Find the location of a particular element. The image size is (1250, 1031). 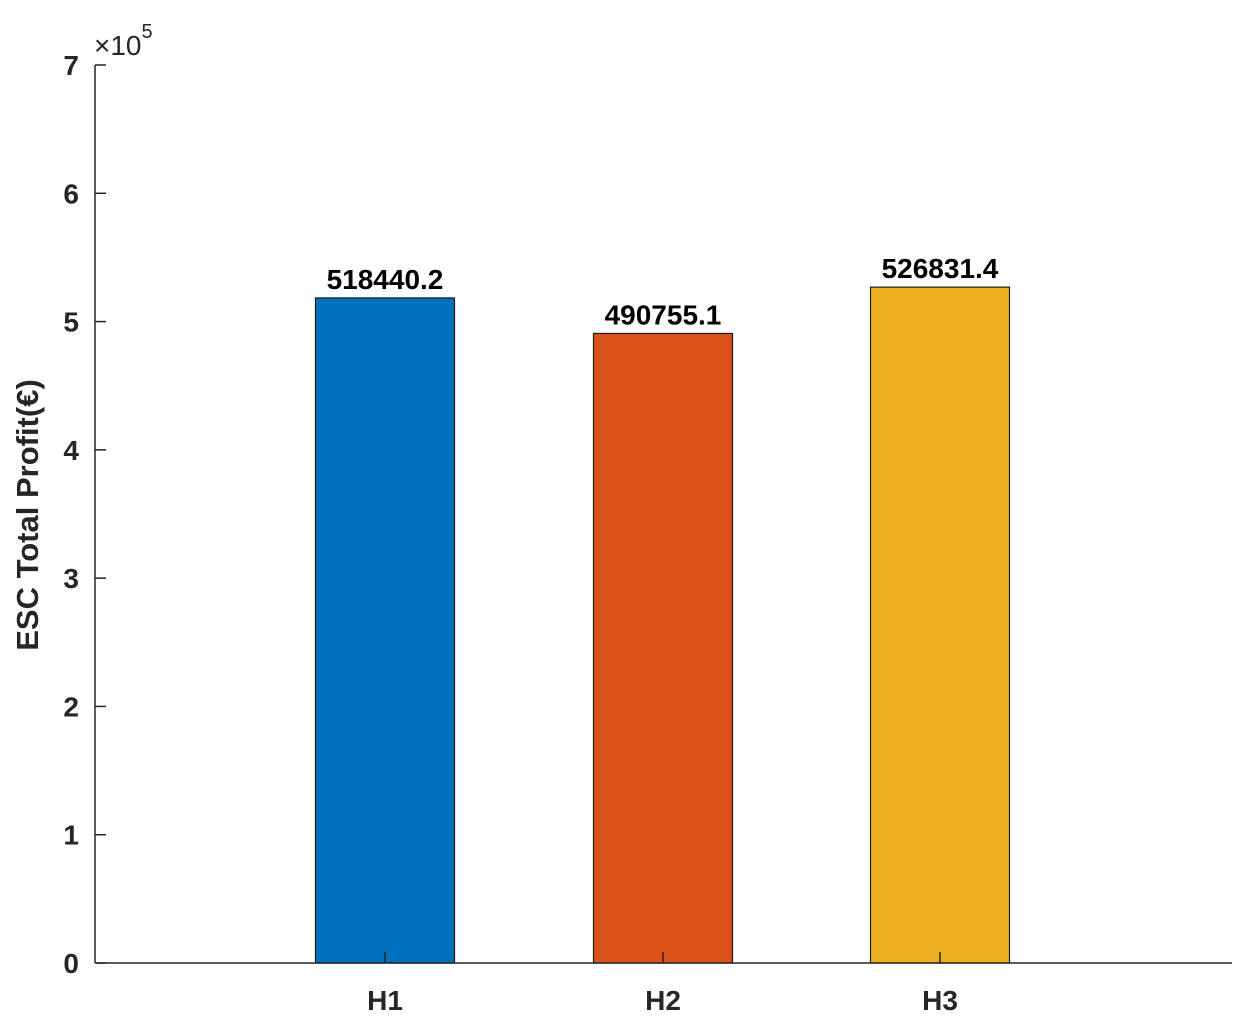

y-tick-label: 4 is located at coordinates (71, 450).